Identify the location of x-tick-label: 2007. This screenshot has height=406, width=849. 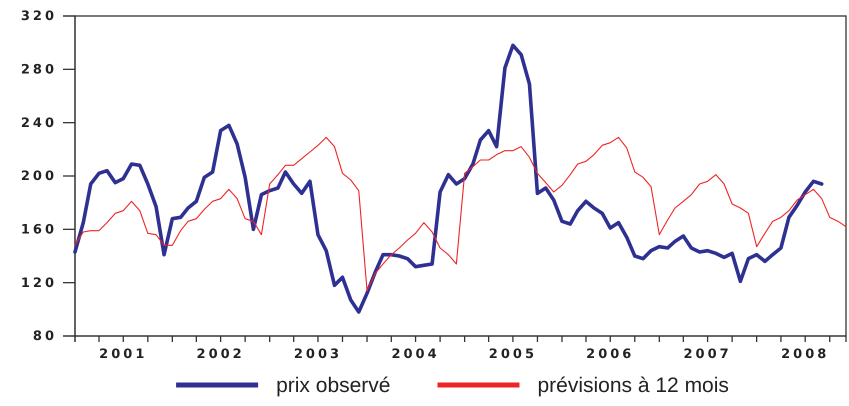
(707, 354).